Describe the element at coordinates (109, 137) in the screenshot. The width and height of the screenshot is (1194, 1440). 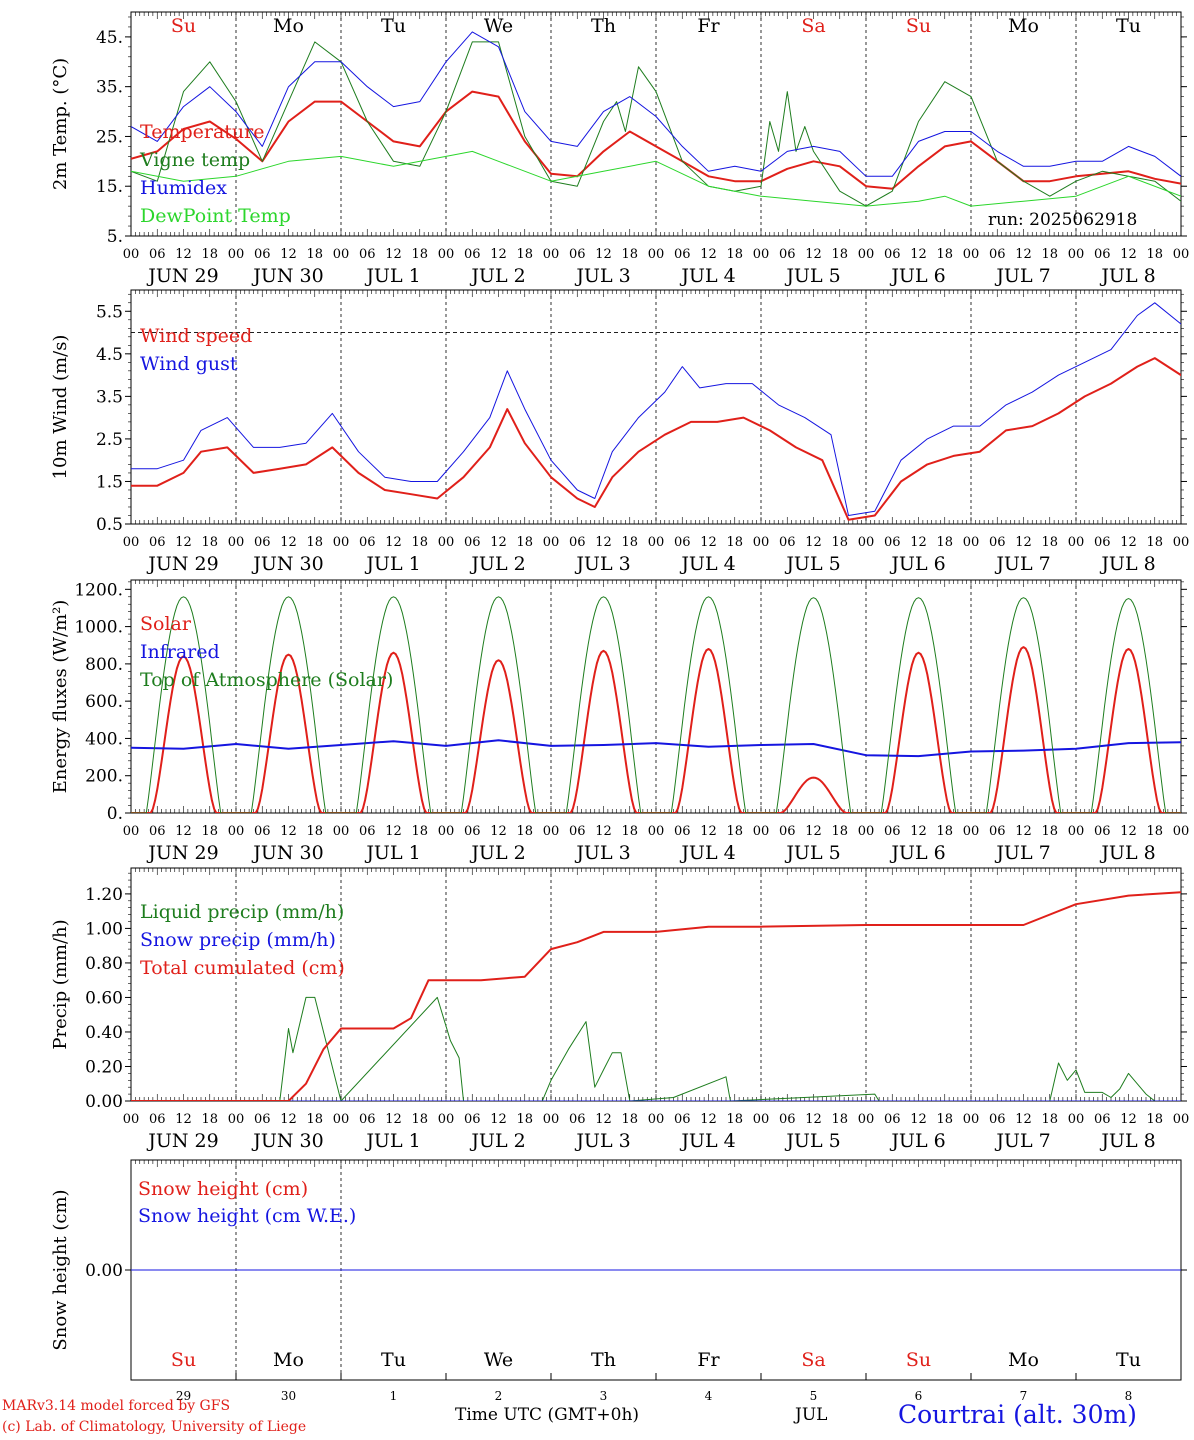
I see `ytick-label: 25.` at that location.